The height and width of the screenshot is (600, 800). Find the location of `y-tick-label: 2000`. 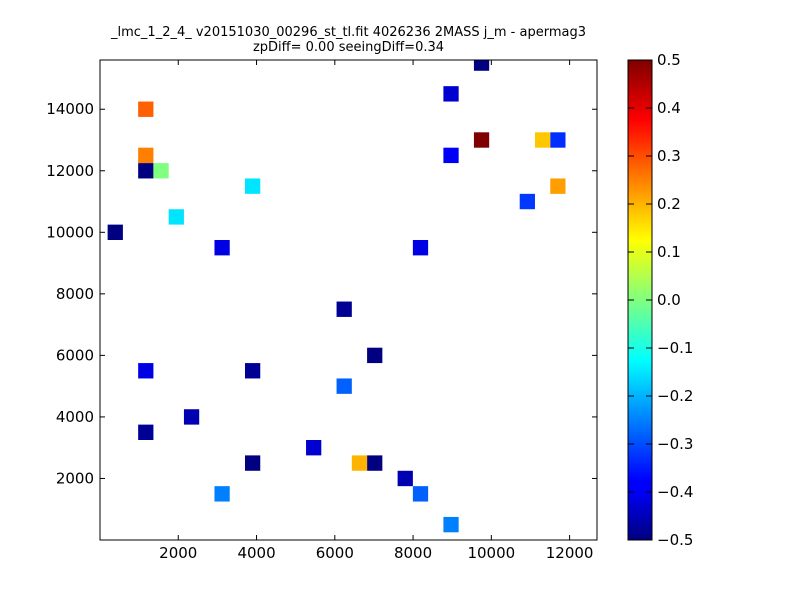

y-tick-label: 2000 is located at coordinates (75, 478).